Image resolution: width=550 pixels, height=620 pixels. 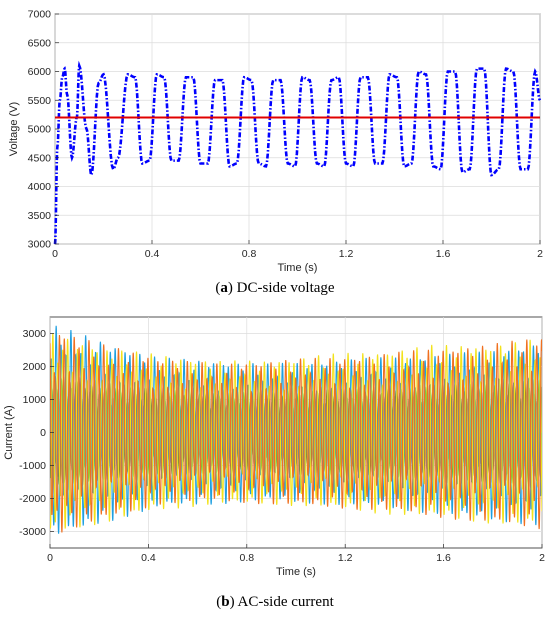 What do you see at coordinates (32, 499) in the screenshot?
I see `y-tick-label: -2000` at bounding box center [32, 499].